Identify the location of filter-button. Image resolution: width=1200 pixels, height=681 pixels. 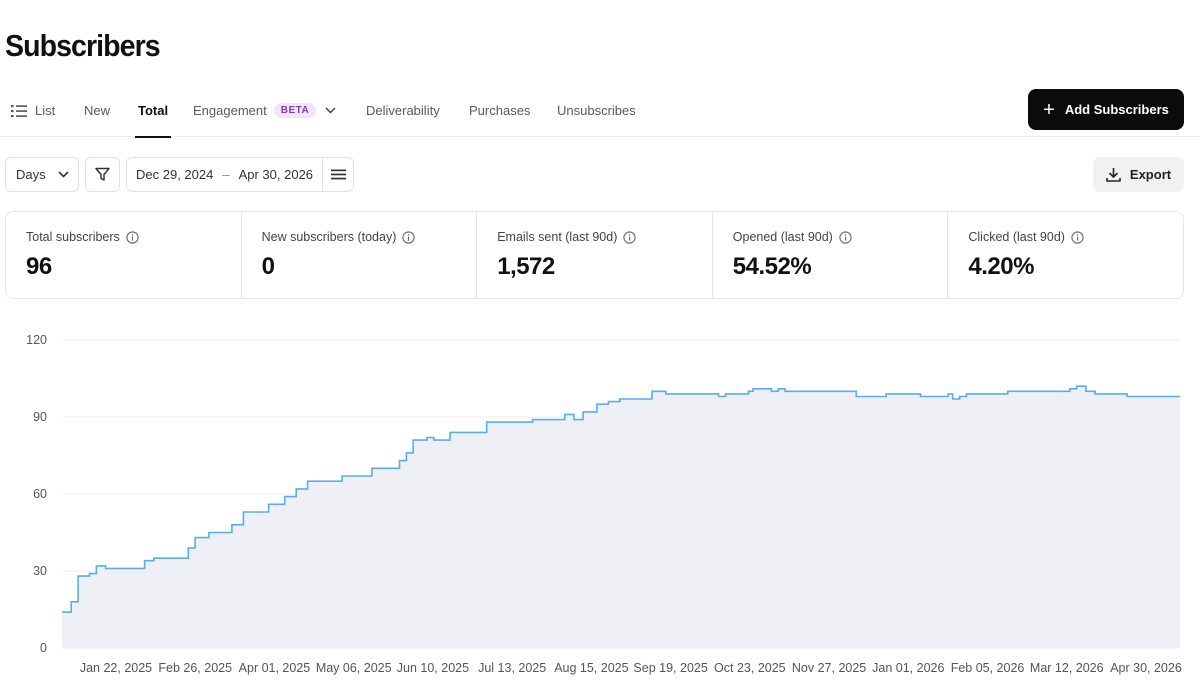
(102, 174).